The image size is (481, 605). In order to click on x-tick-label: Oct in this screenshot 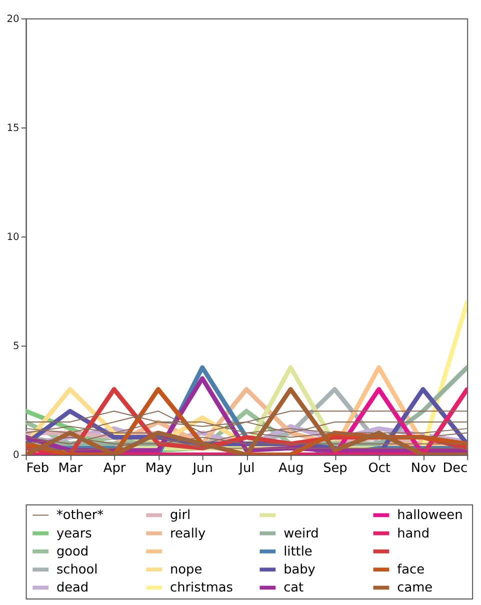, I will do `click(379, 468)`.